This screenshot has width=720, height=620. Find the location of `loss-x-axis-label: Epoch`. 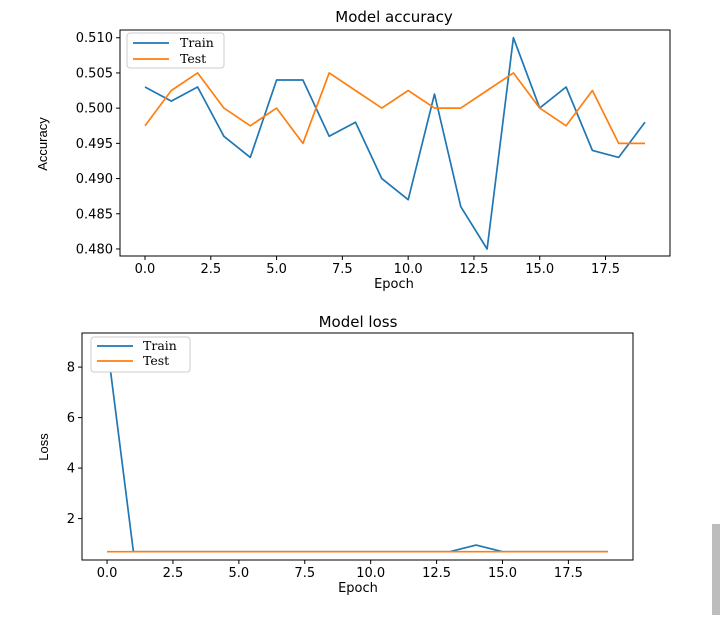

loss-x-axis-label: Epoch is located at coordinates (358, 588).